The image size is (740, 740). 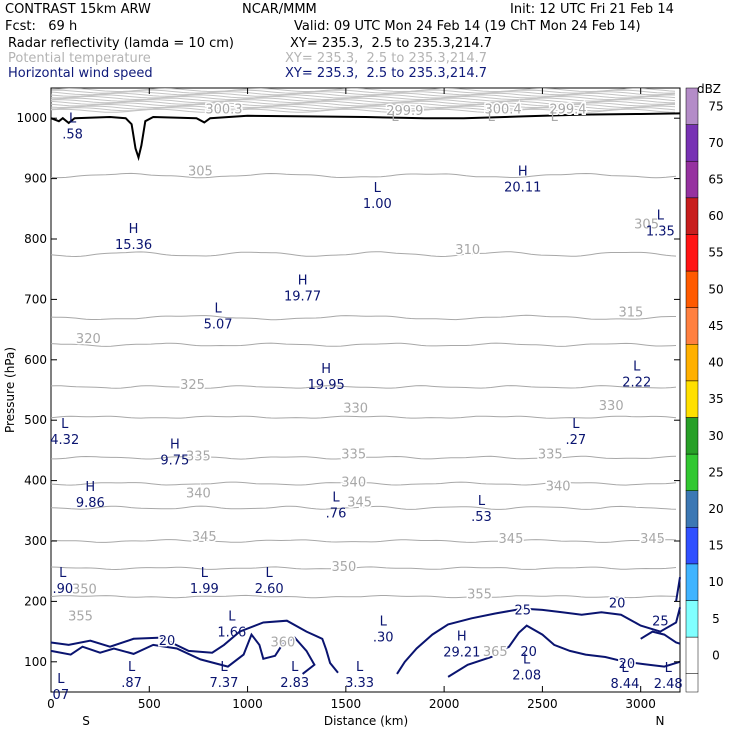 What do you see at coordinates (353, 454) in the screenshot?
I see `theta-contour-label: 335` at bounding box center [353, 454].